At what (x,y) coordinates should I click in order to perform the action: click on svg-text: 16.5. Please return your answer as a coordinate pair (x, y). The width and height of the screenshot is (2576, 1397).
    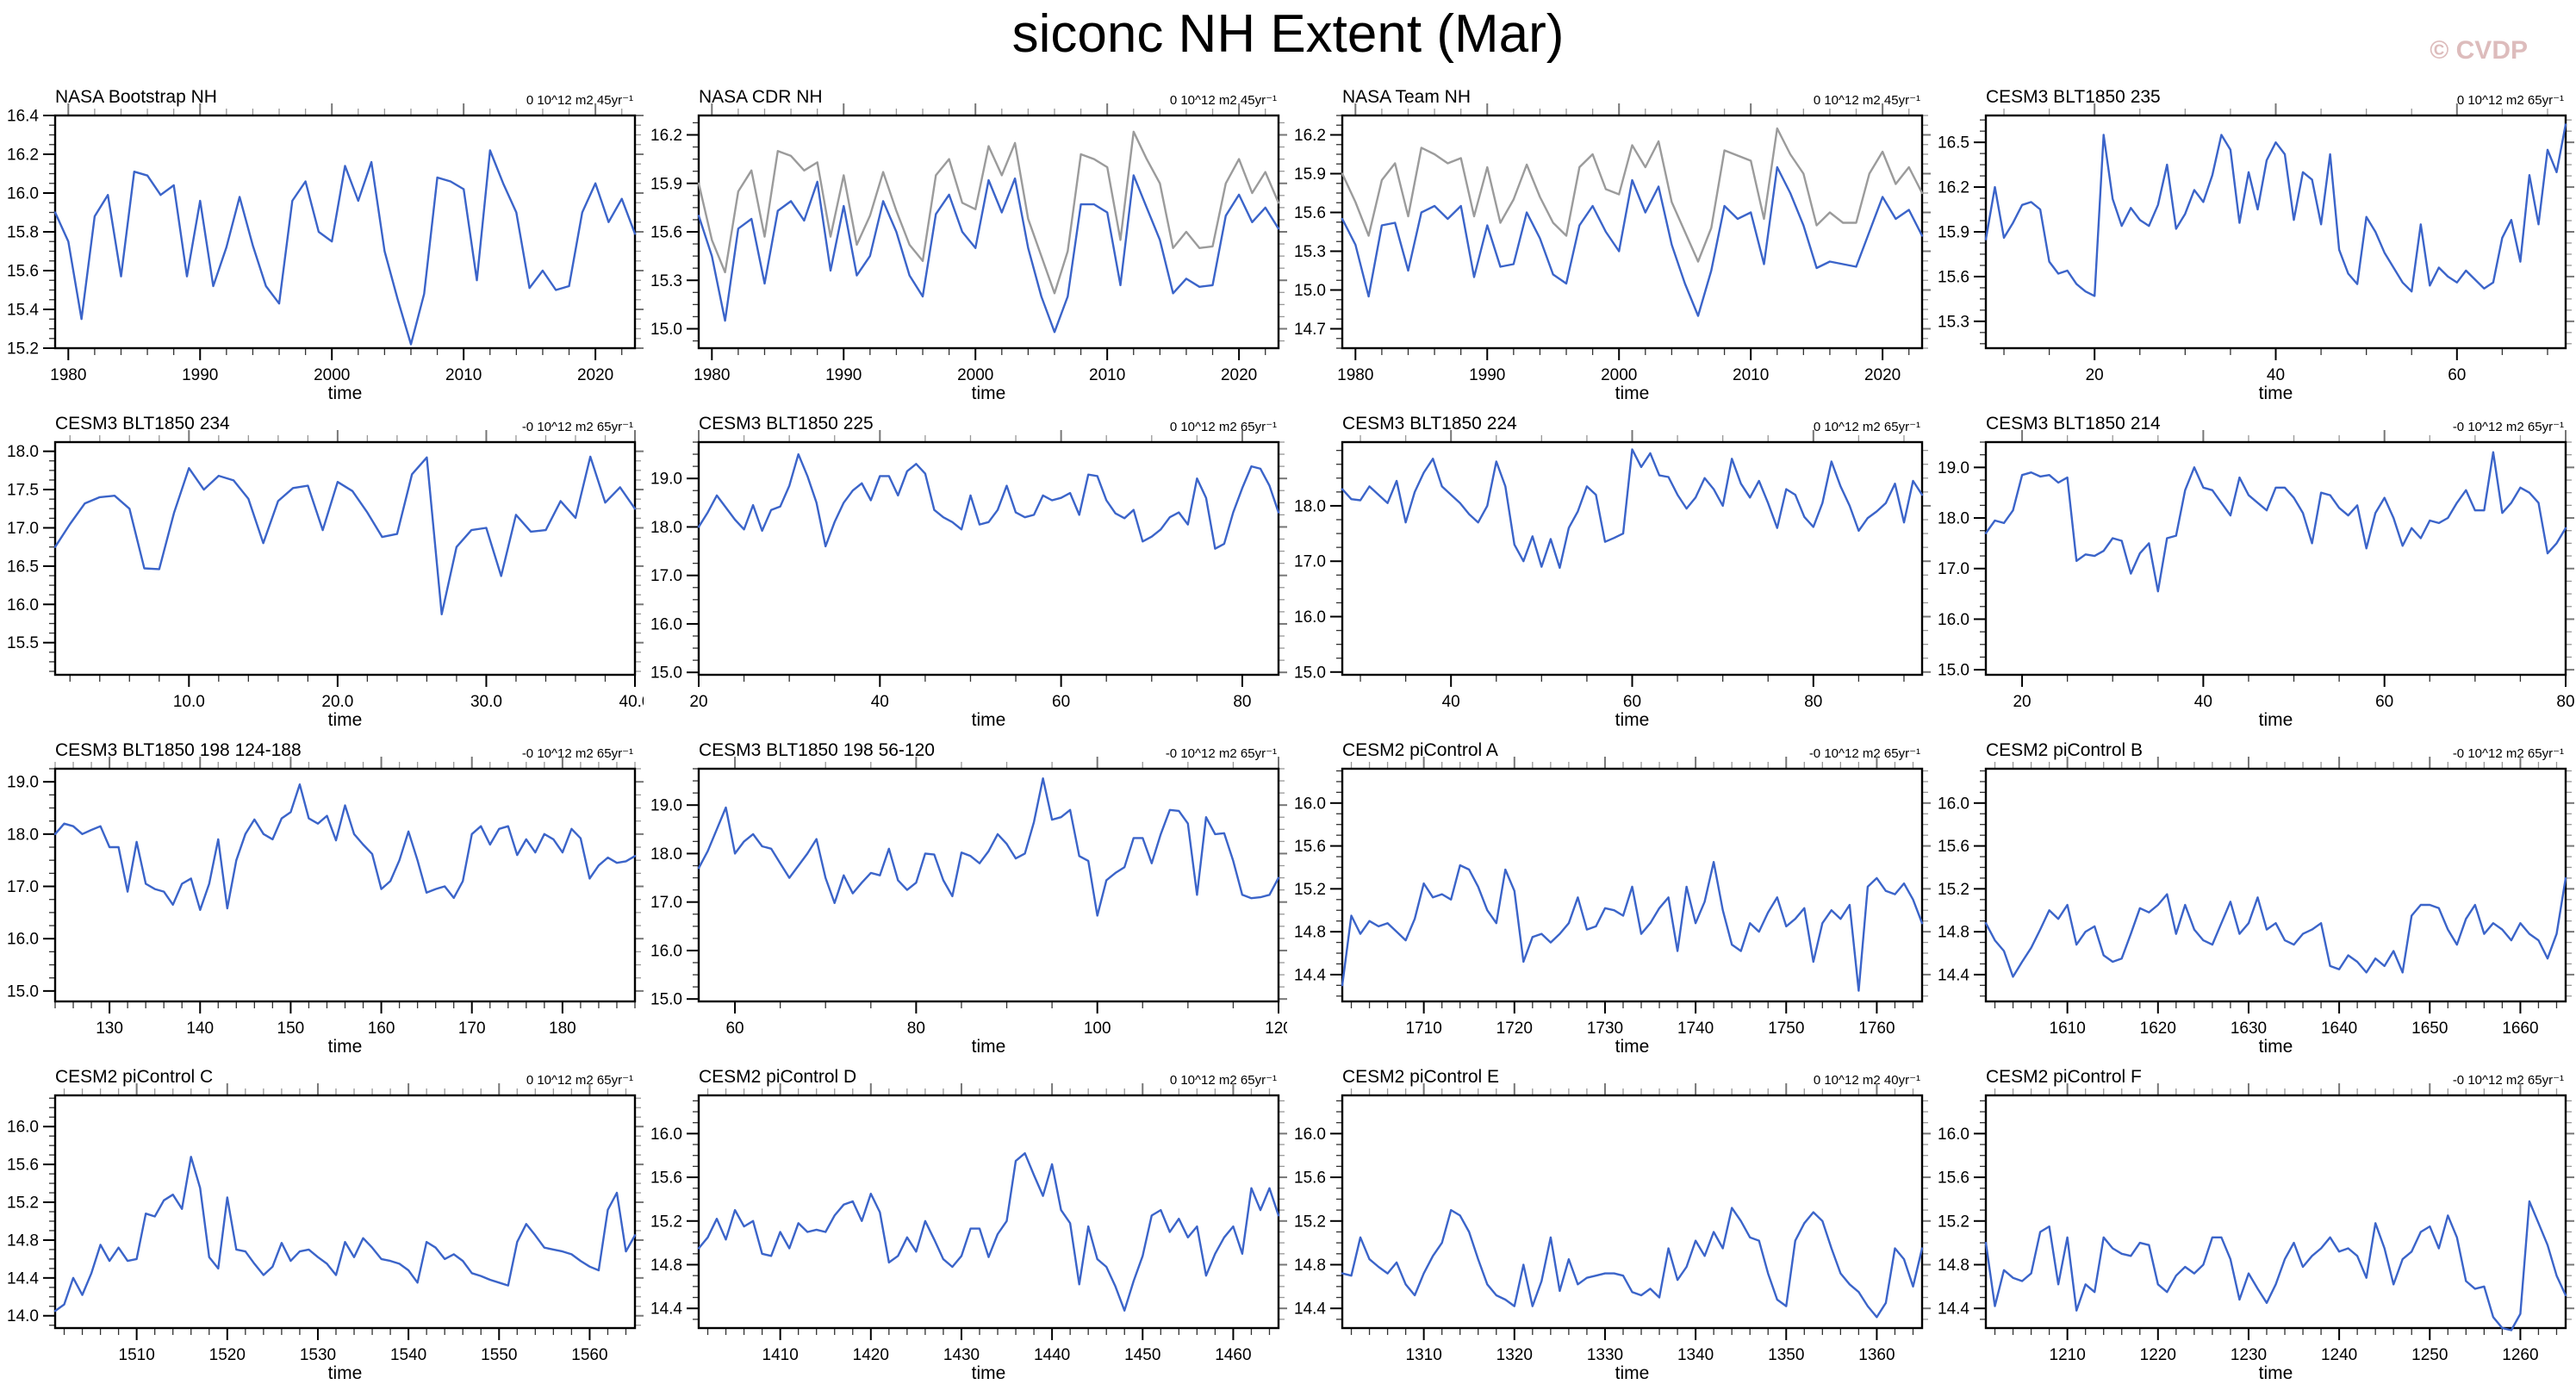
    Looking at the image, I should click on (1954, 143).